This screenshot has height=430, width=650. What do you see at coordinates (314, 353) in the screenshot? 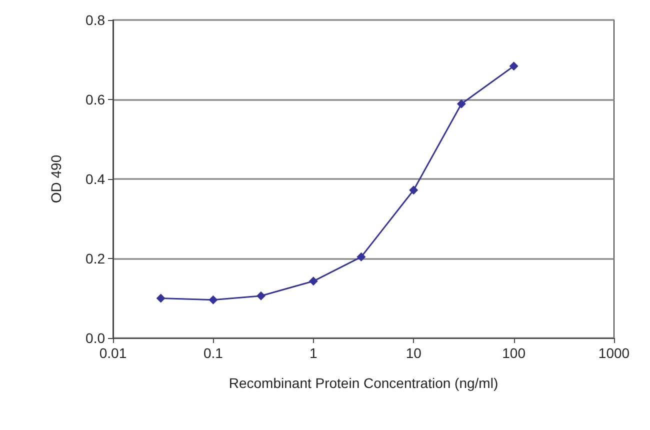
I see `x-tick-label: 1` at bounding box center [314, 353].